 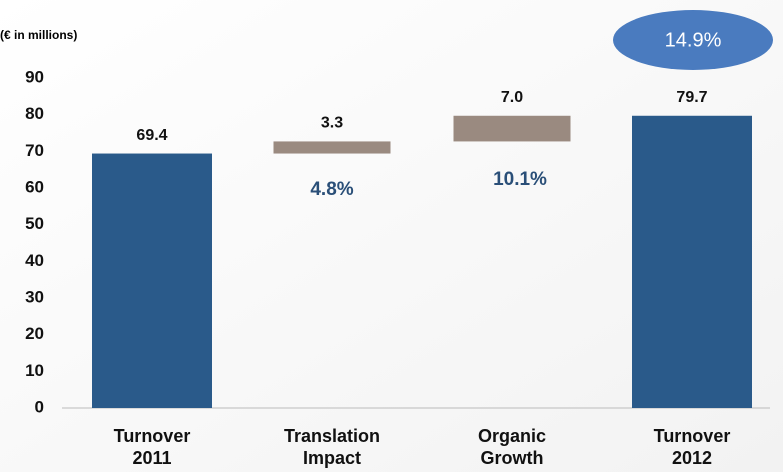 I want to click on y-tick-label: 40, so click(x=34, y=260).